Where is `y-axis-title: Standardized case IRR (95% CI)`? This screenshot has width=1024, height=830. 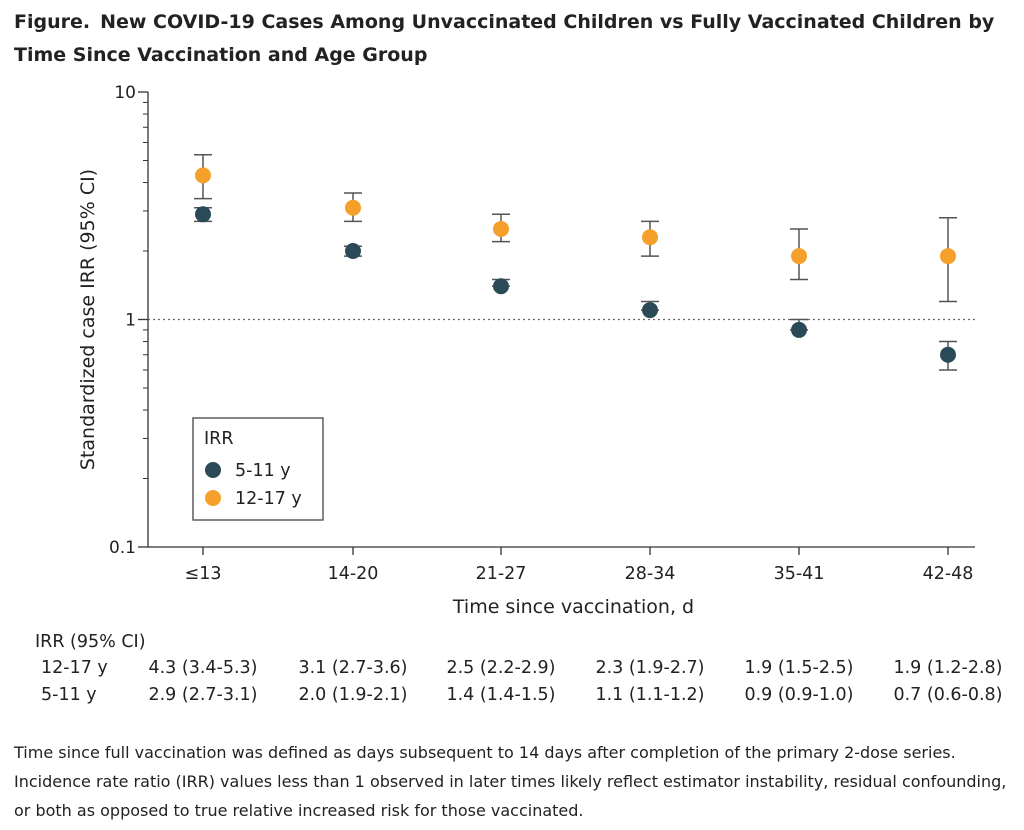 y-axis-title: Standardized case IRR (95% CI) is located at coordinates (88, 319).